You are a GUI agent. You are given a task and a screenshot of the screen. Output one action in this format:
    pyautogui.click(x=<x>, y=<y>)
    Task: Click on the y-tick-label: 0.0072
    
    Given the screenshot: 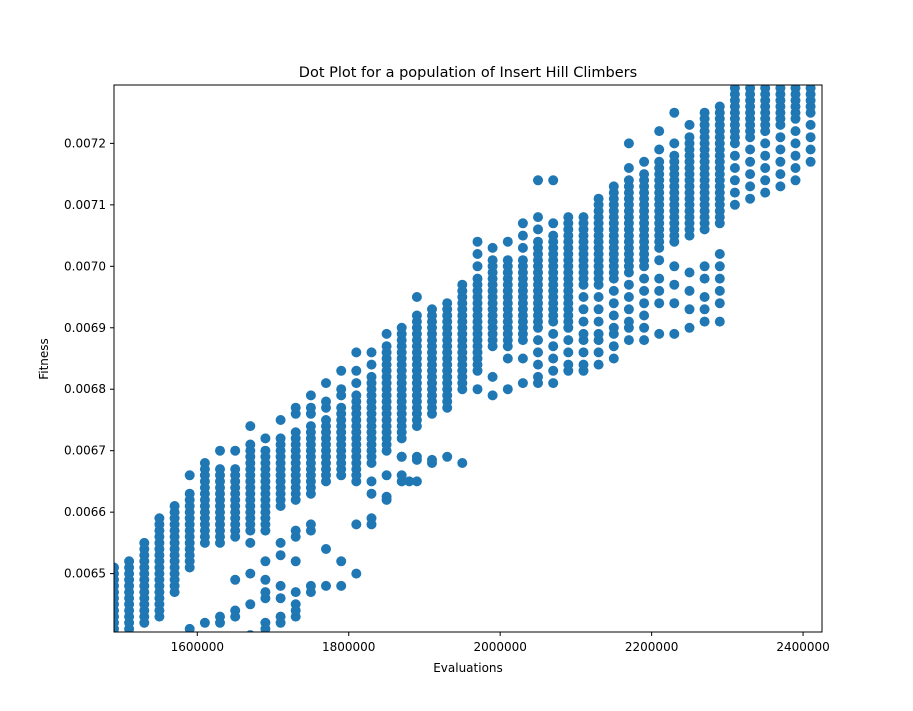 What is the action you would take?
    pyautogui.click(x=85, y=143)
    